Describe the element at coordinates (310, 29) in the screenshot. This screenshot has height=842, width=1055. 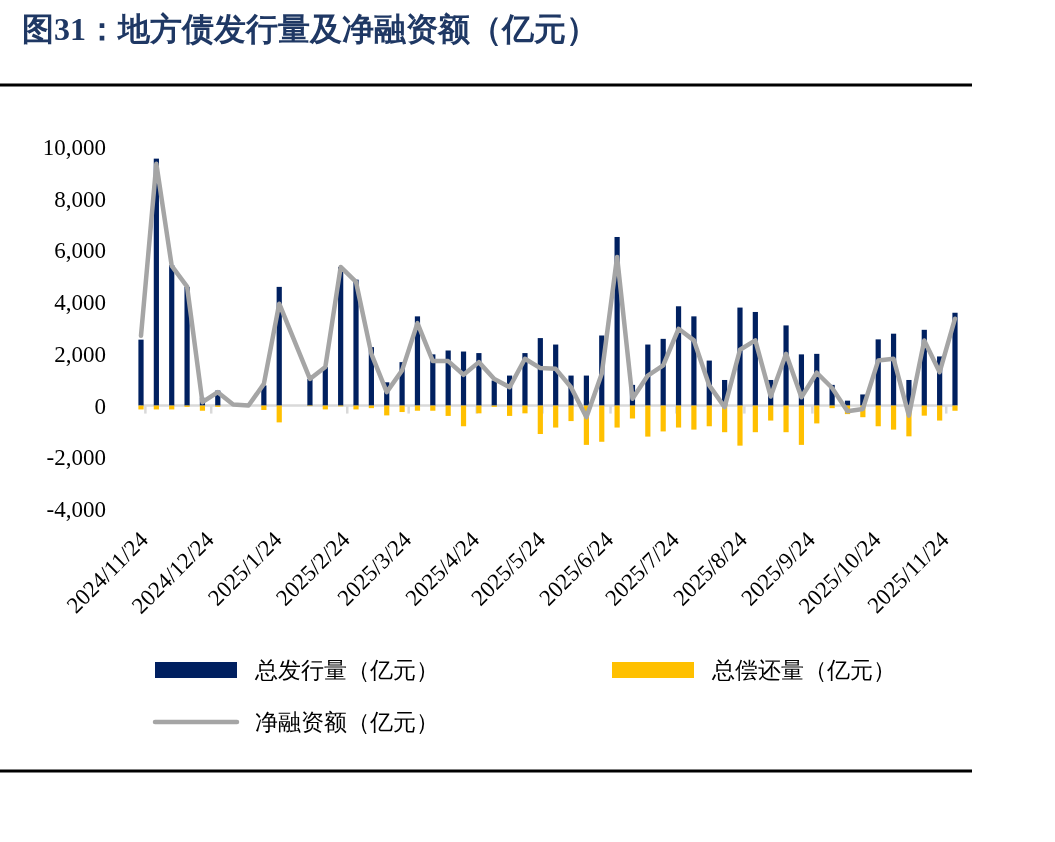
I see `chart-title: 图31：地方债发行量及净融资额（亿元）` at that location.